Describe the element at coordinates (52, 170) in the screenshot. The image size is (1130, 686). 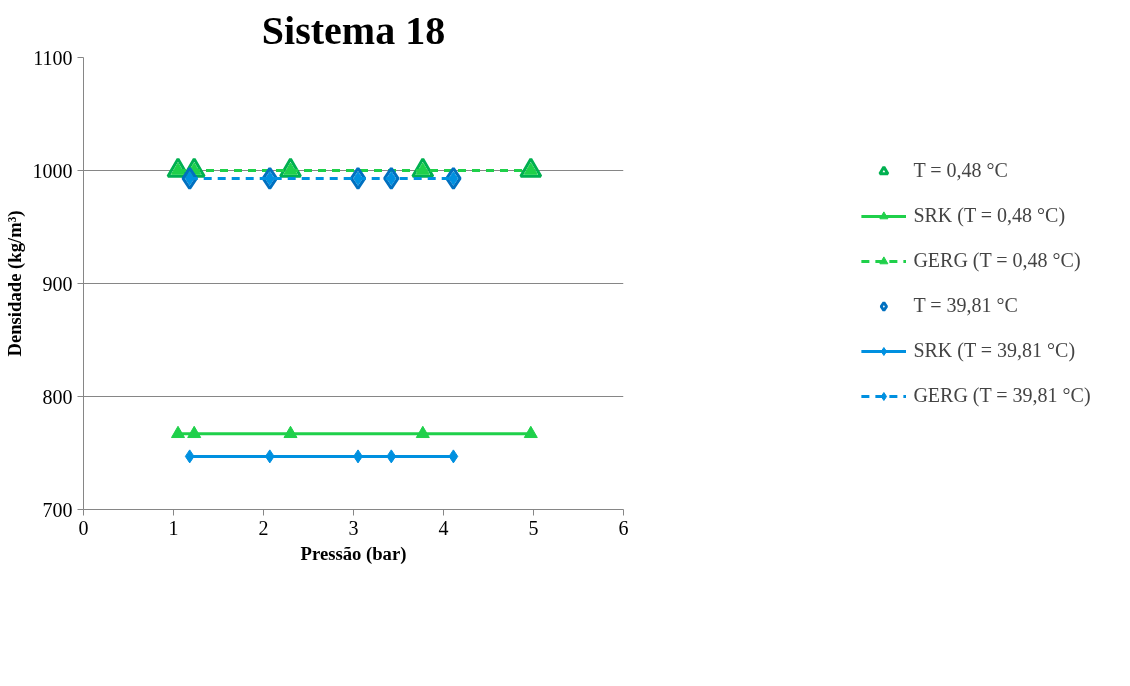
I see `y-tick-label: 1000` at that location.